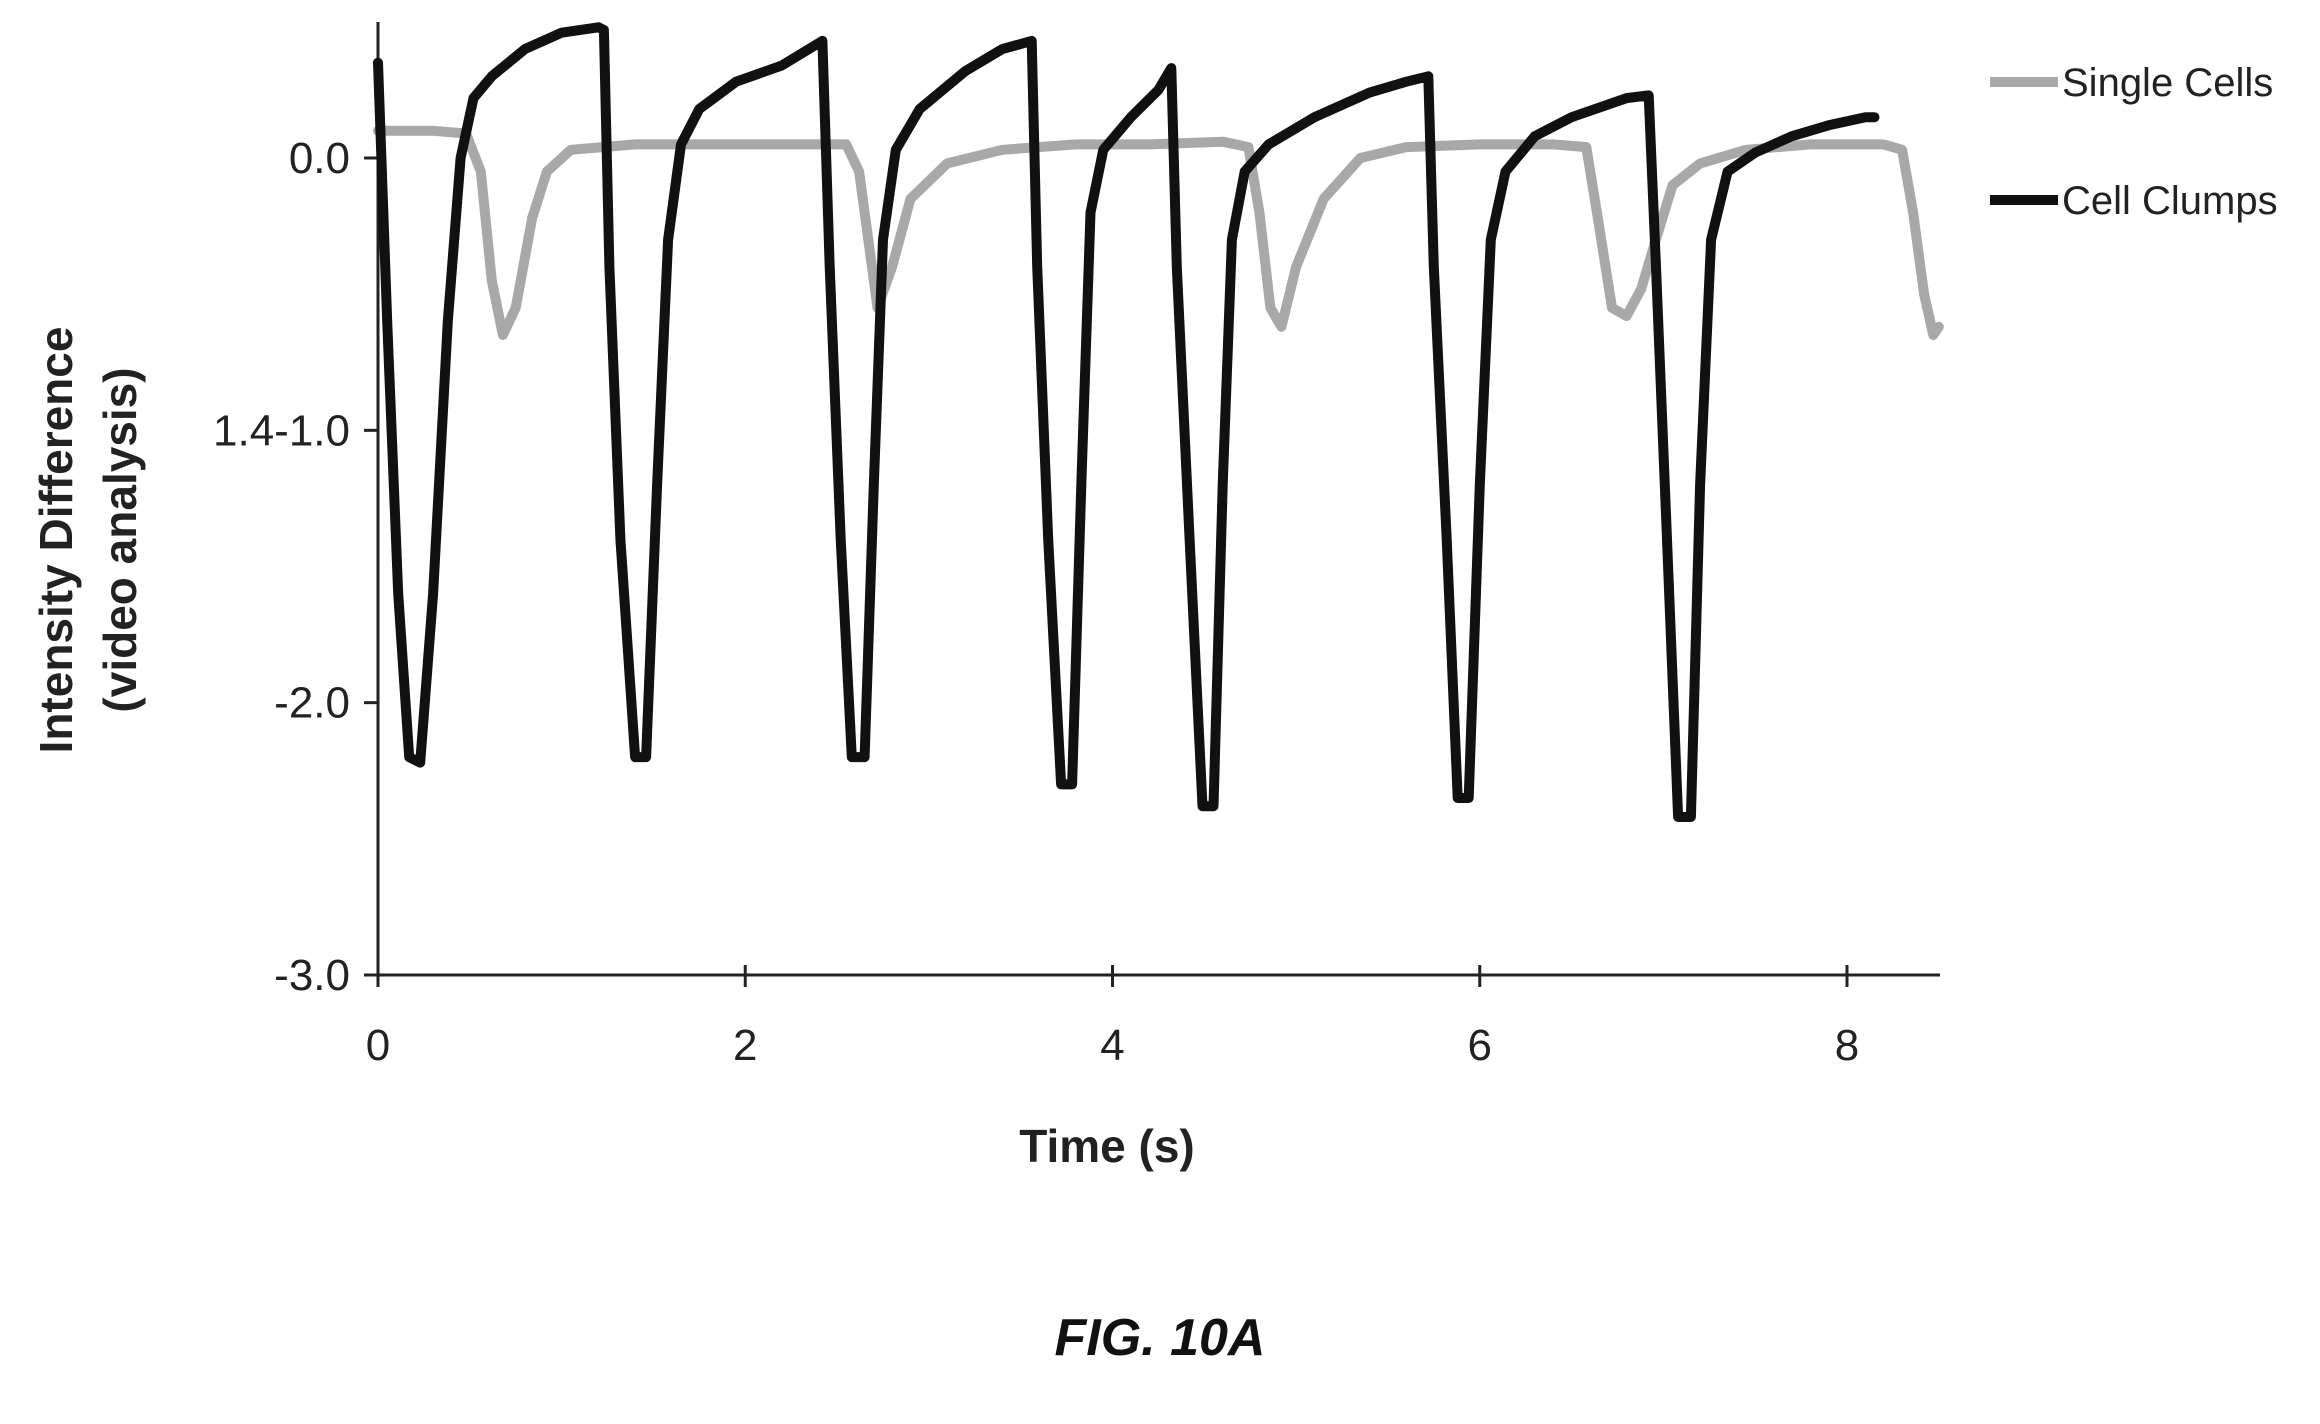 The height and width of the screenshot is (1424, 2320). I want to click on y-tick-label: 1.4-1.0, so click(281, 430).